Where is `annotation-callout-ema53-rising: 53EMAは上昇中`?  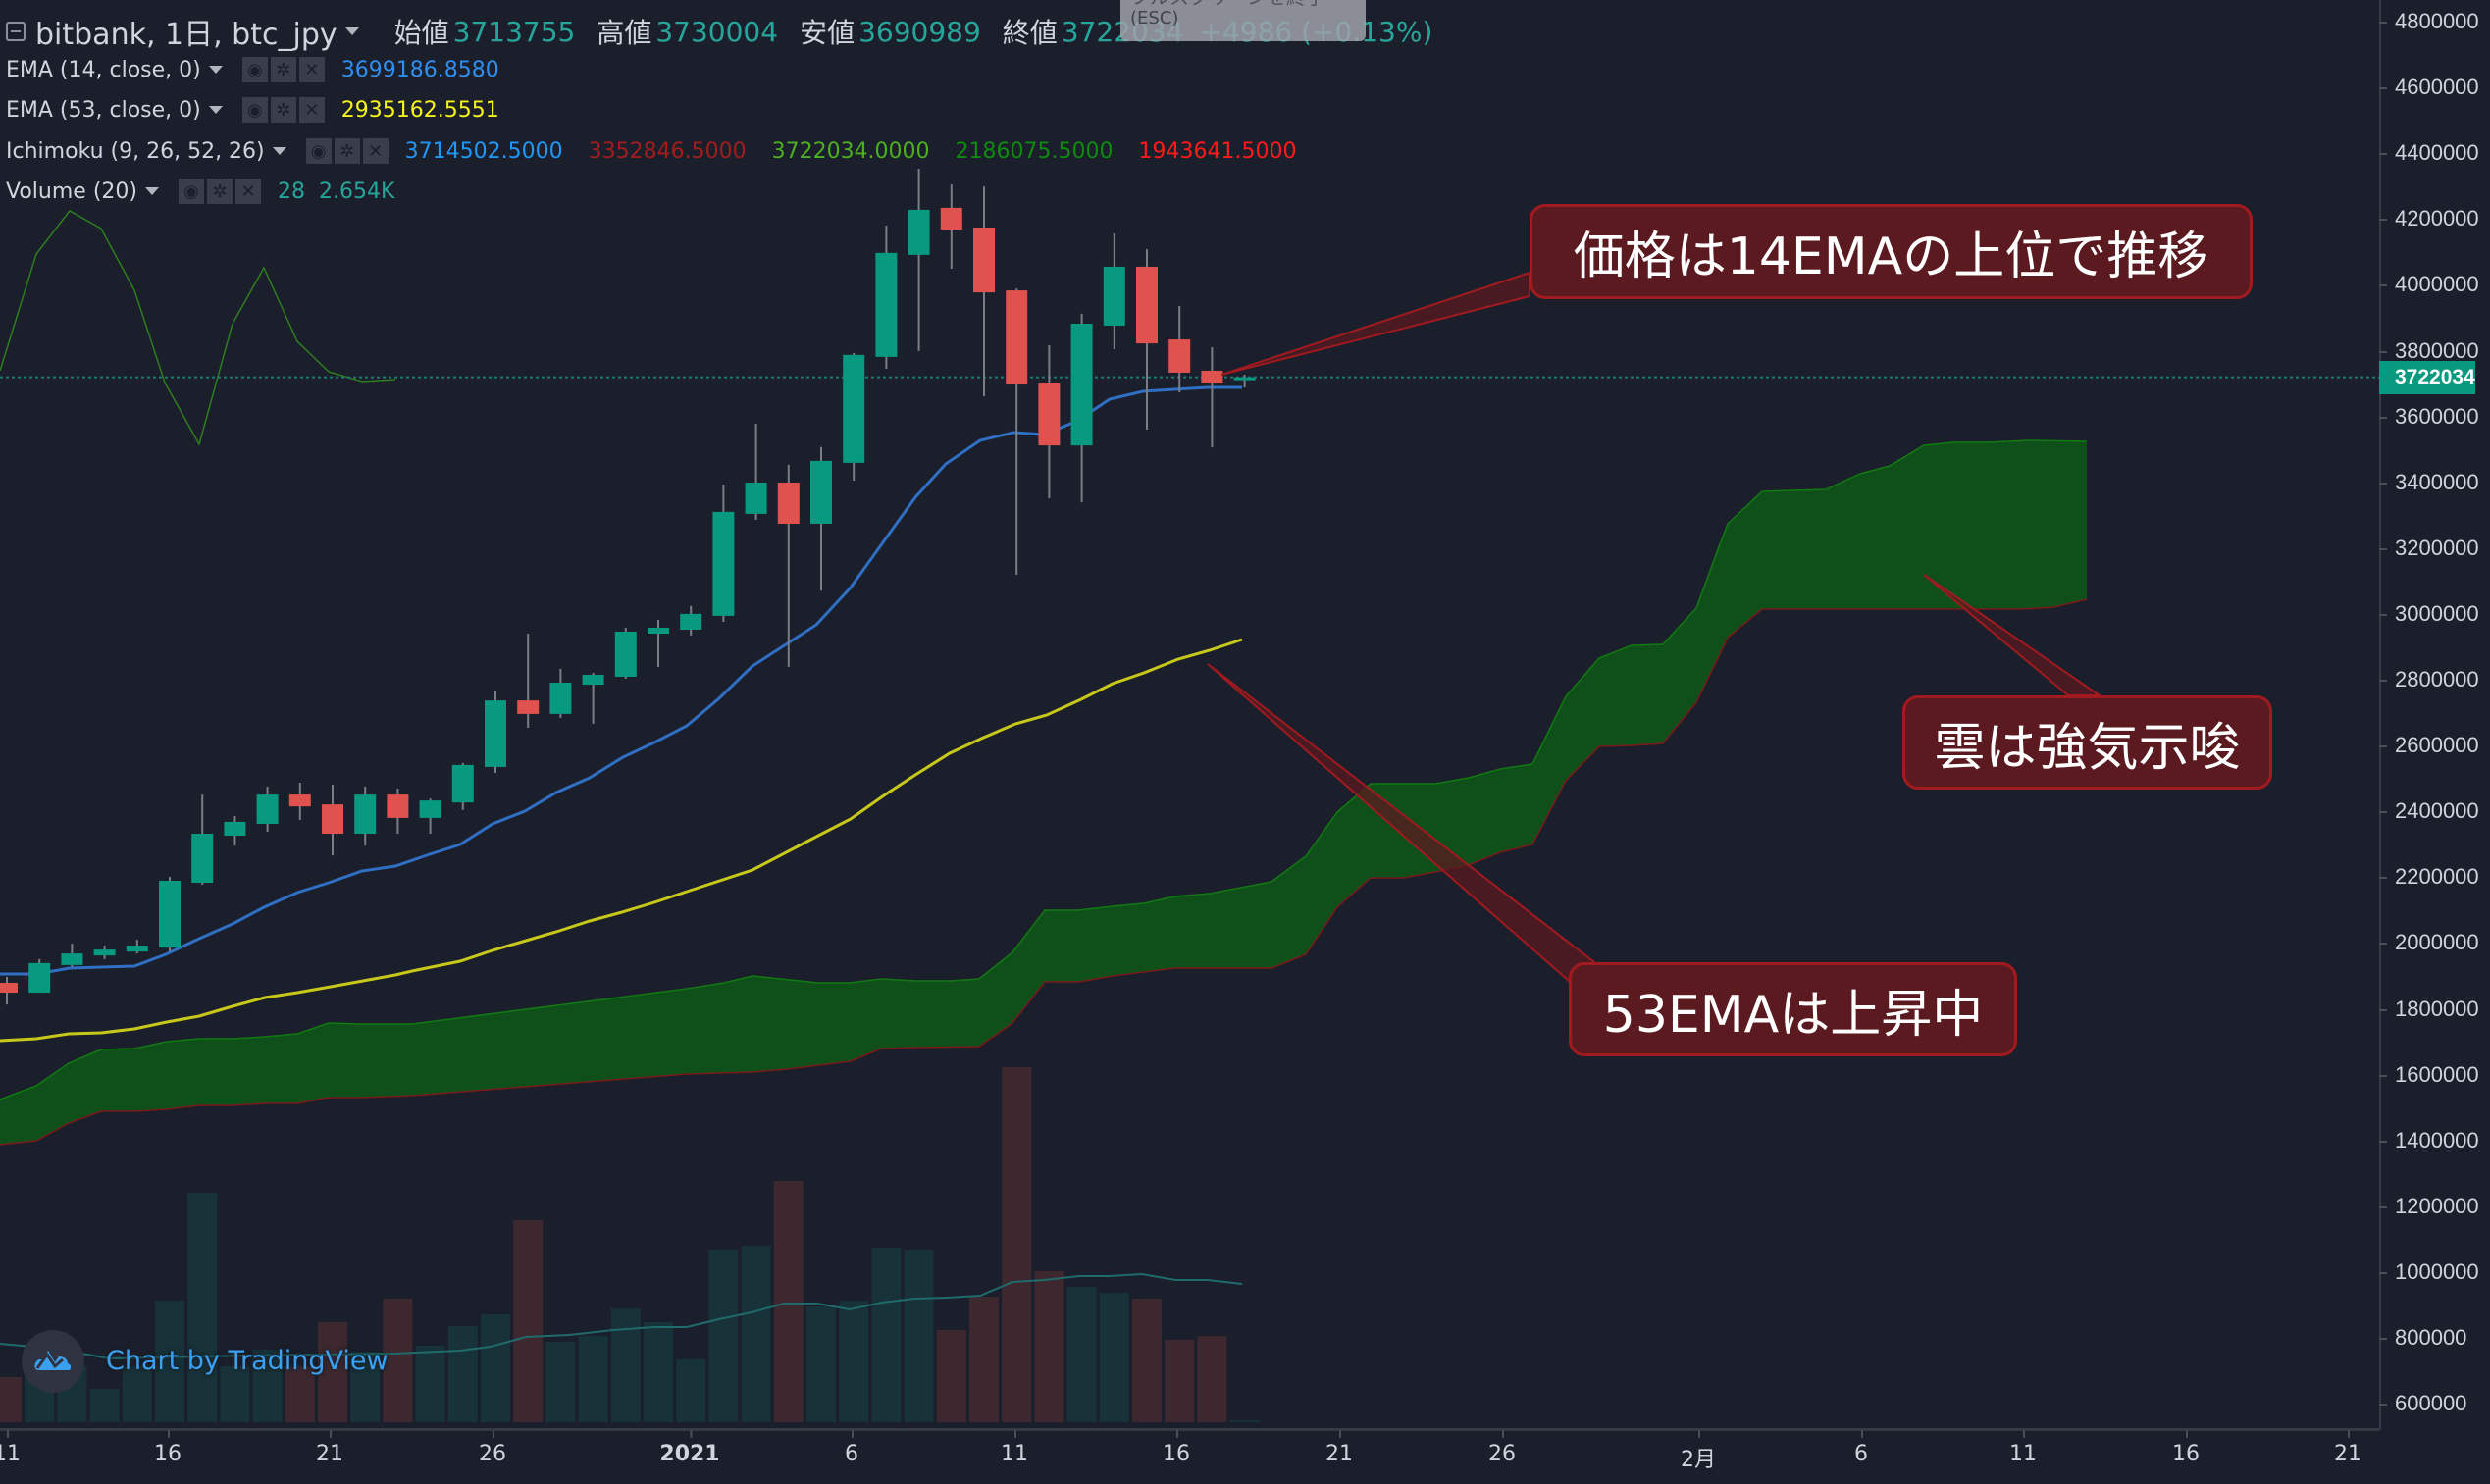
annotation-callout-ema53-rising: 53EMAは上昇中 is located at coordinates (1793, 1009).